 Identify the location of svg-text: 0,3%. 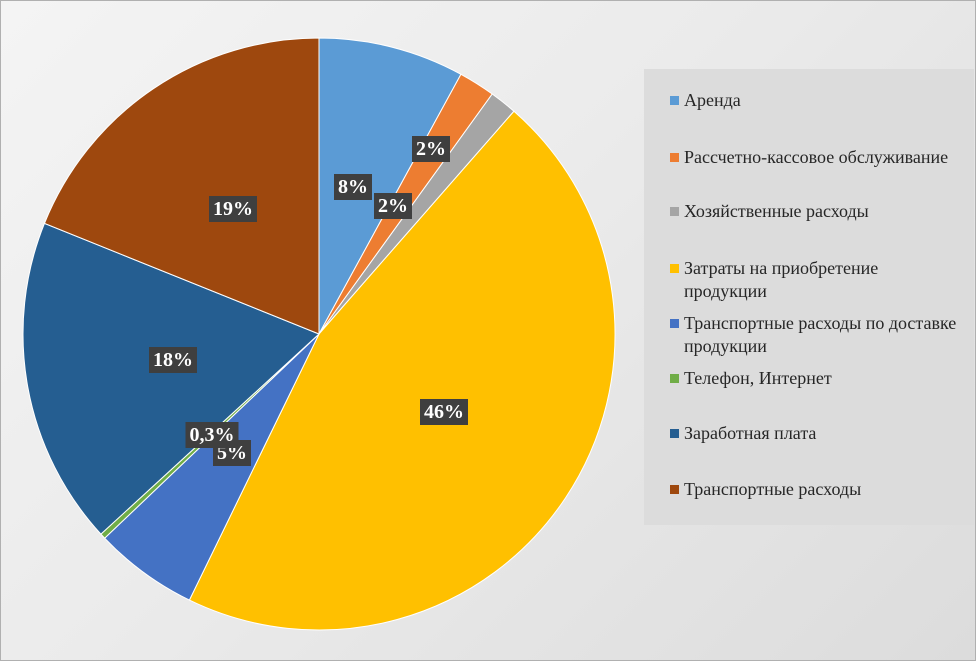
(212, 435).